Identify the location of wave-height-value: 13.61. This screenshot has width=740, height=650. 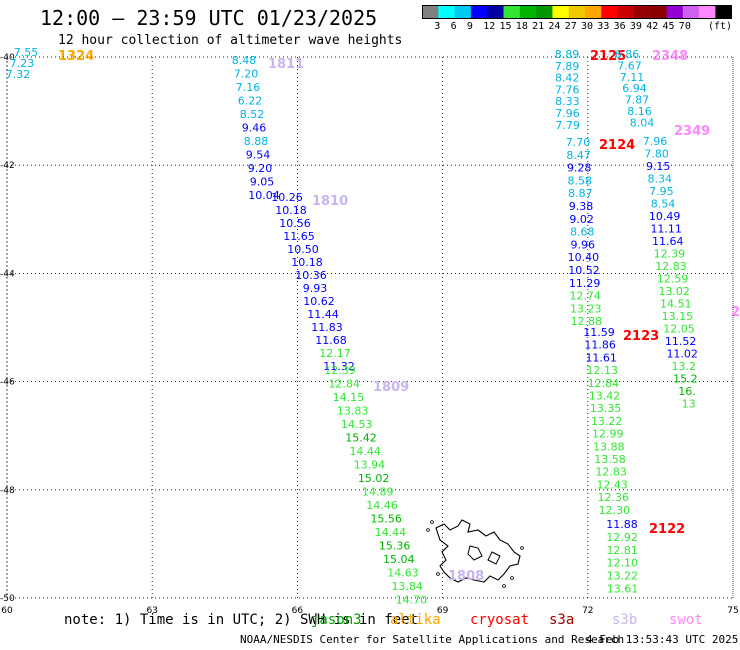
(623, 589).